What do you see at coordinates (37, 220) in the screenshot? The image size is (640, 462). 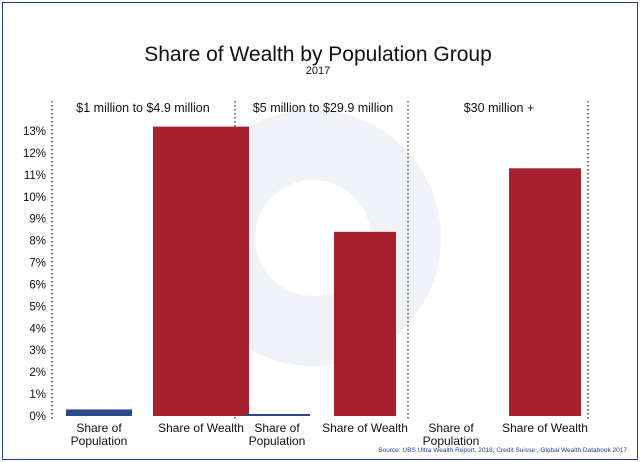 I see `y-tick-label: 9%` at bounding box center [37, 220].